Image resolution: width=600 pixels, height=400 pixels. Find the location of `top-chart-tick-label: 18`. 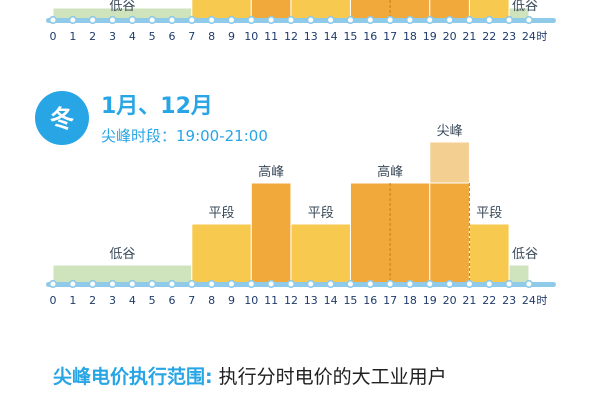

top-chart-tick-label: 18 is located at coordinates (410, 36).